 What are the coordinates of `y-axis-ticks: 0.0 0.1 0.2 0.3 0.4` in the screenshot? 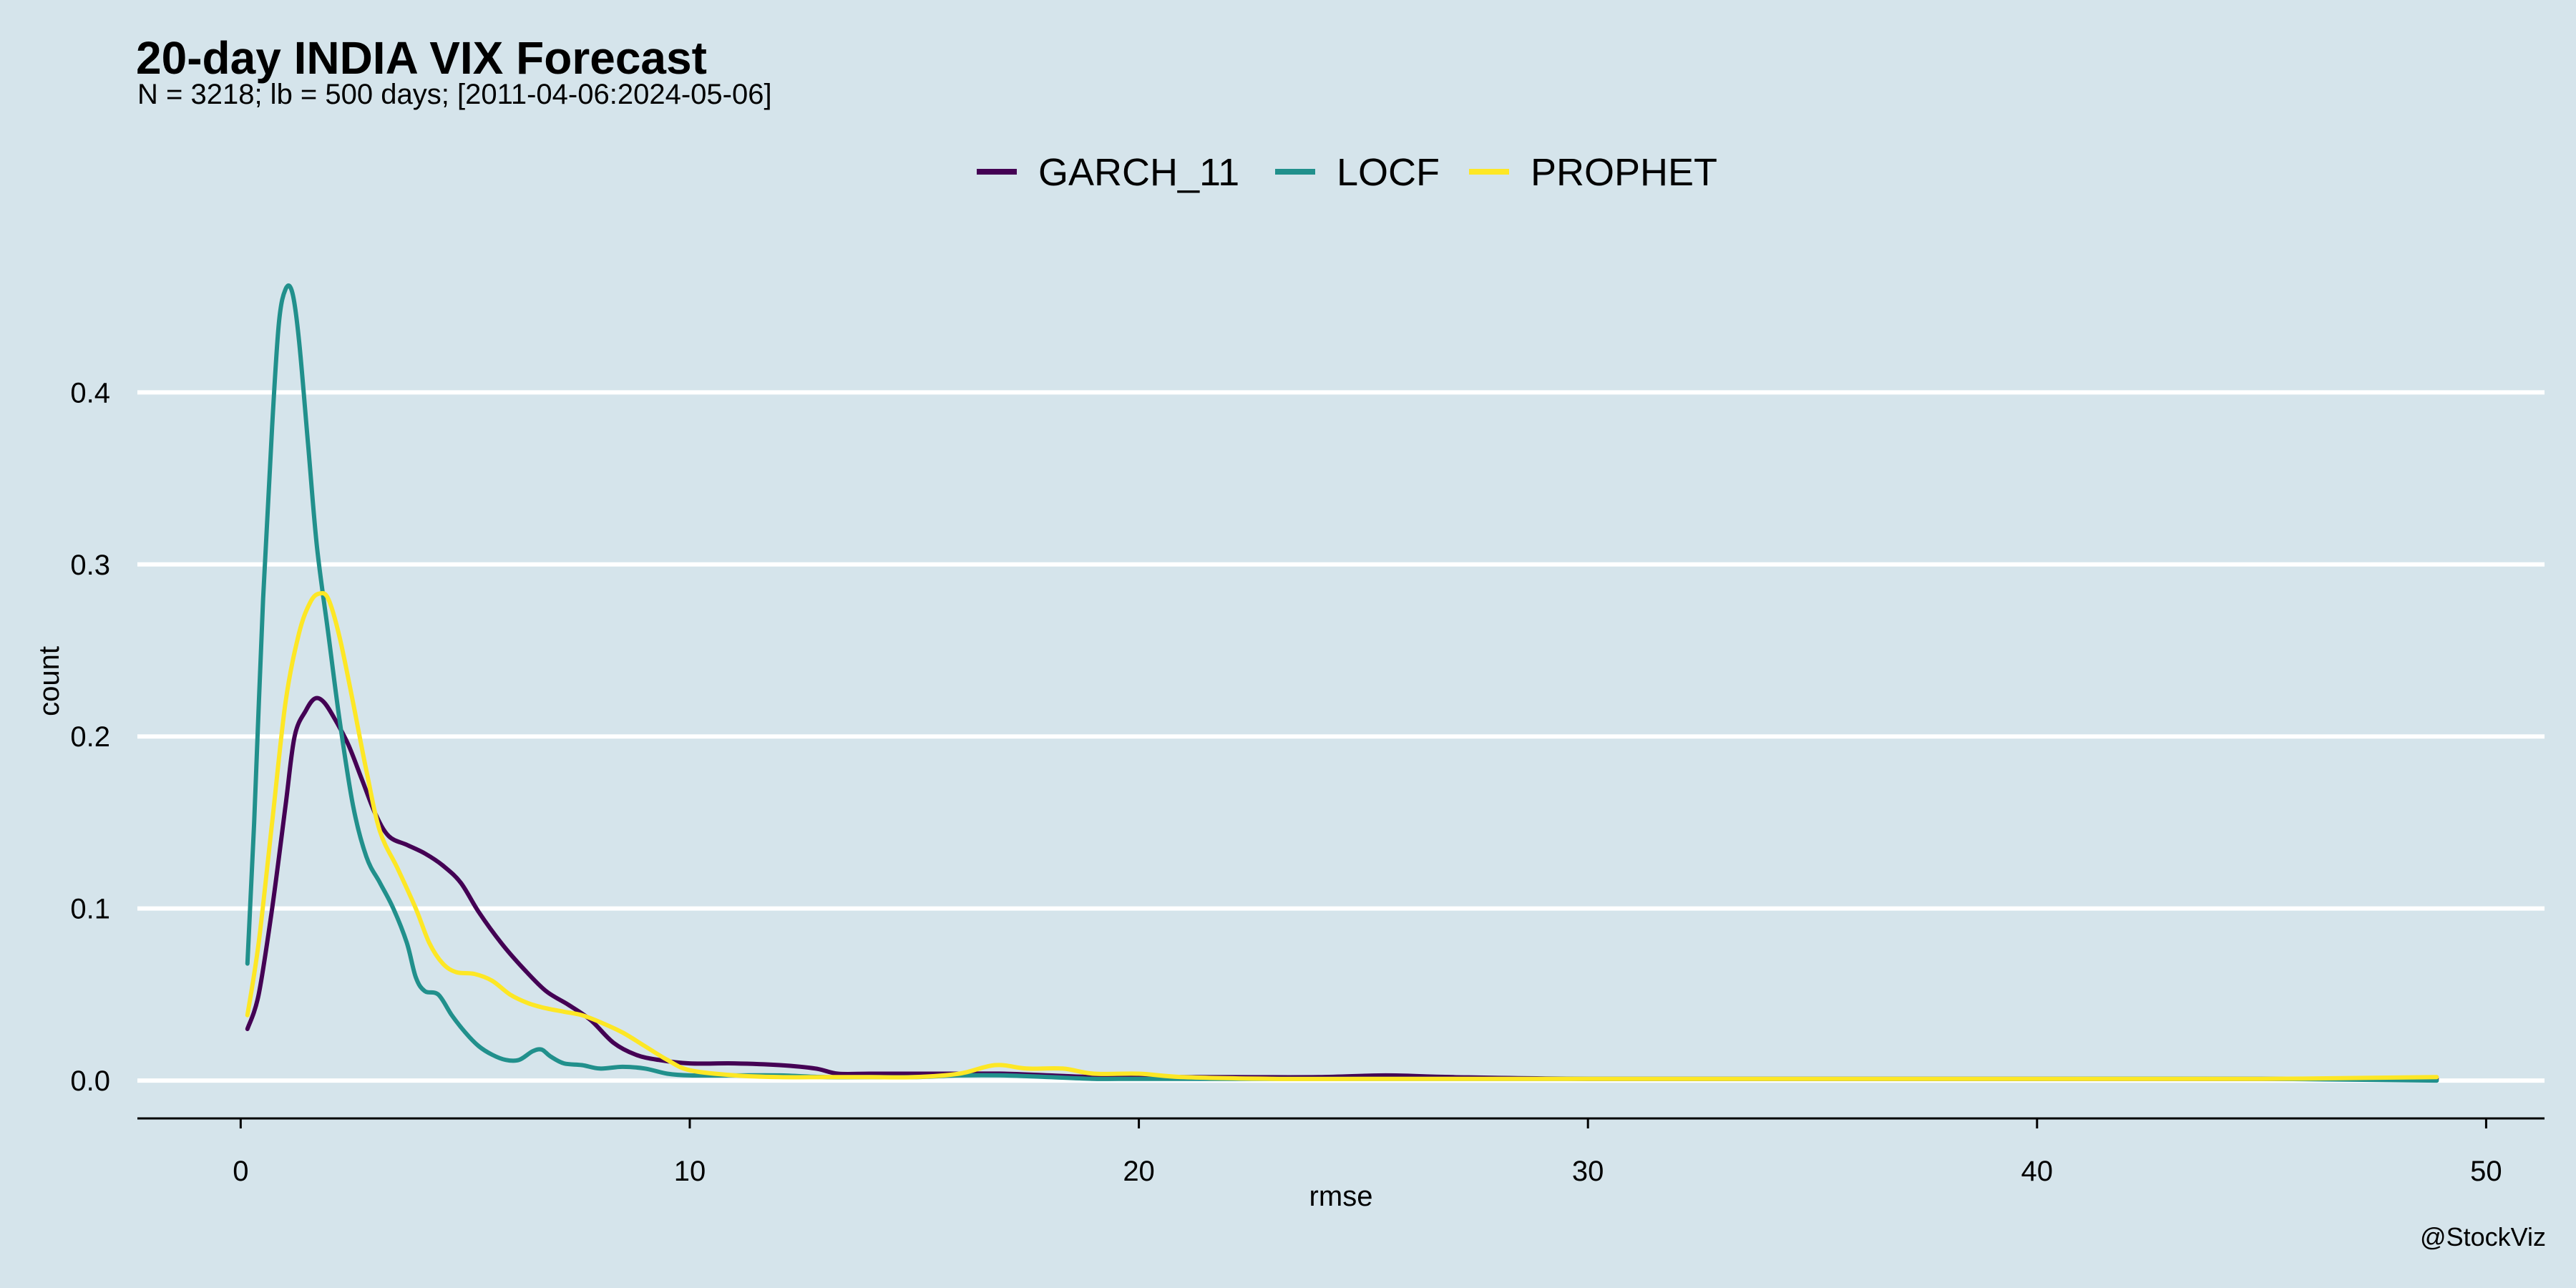 It's located at (90, 737).